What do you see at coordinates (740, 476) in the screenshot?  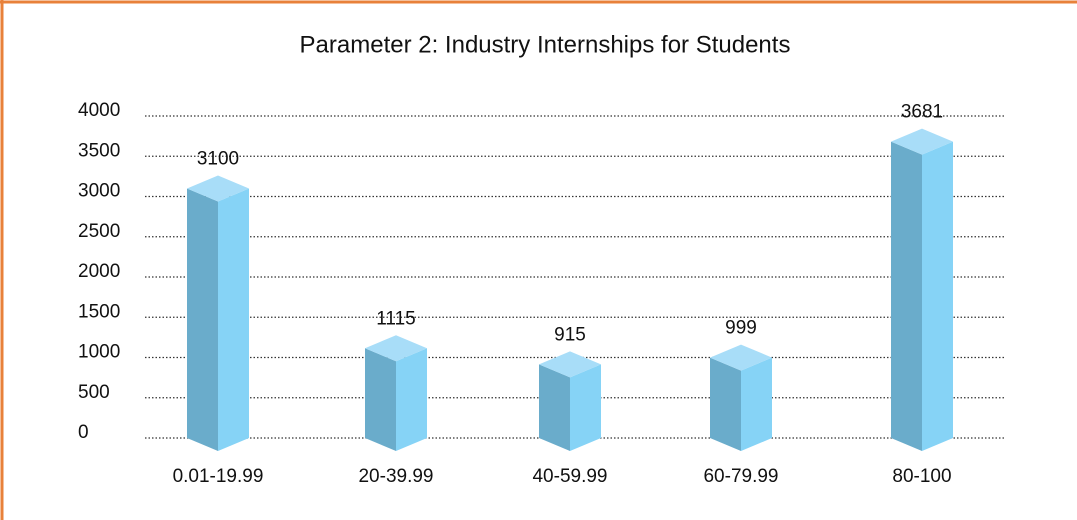 I see `x-tick-label: 60-79.99` at bounding box center [740, 476].